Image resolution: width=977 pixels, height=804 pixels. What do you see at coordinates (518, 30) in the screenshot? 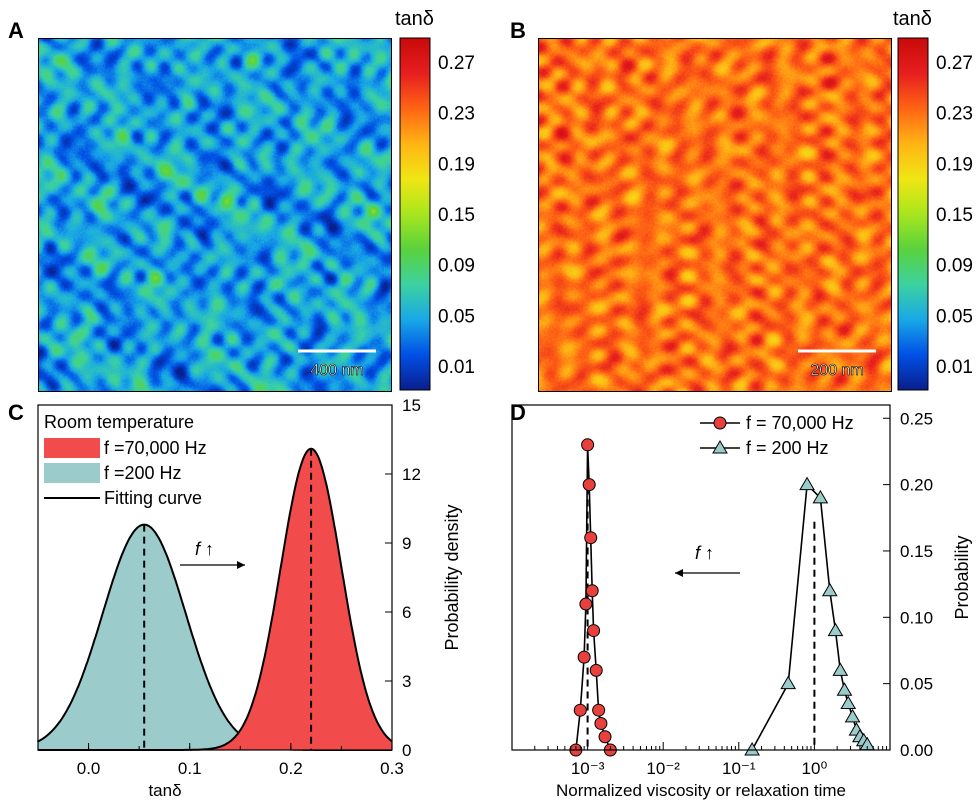
I see `panel-label-b: B` at bounding box center [518, 30].